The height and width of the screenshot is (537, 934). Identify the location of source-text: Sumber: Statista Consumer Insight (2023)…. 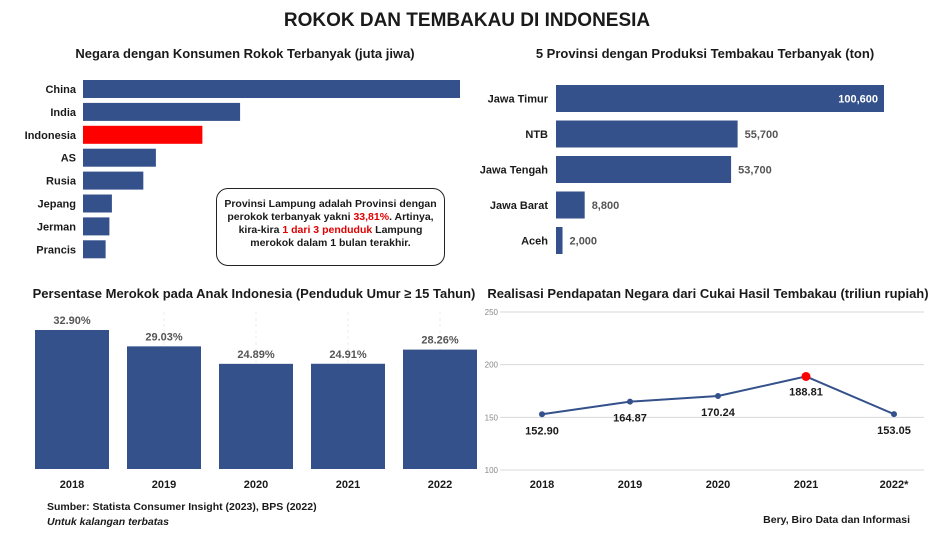
(182, 507).